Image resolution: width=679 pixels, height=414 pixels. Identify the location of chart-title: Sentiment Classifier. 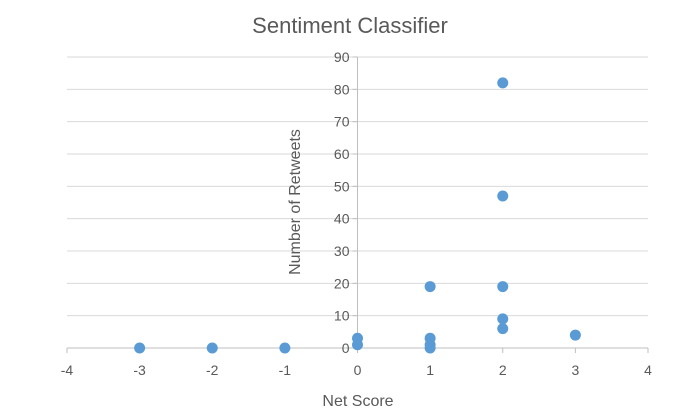
(350, 25).